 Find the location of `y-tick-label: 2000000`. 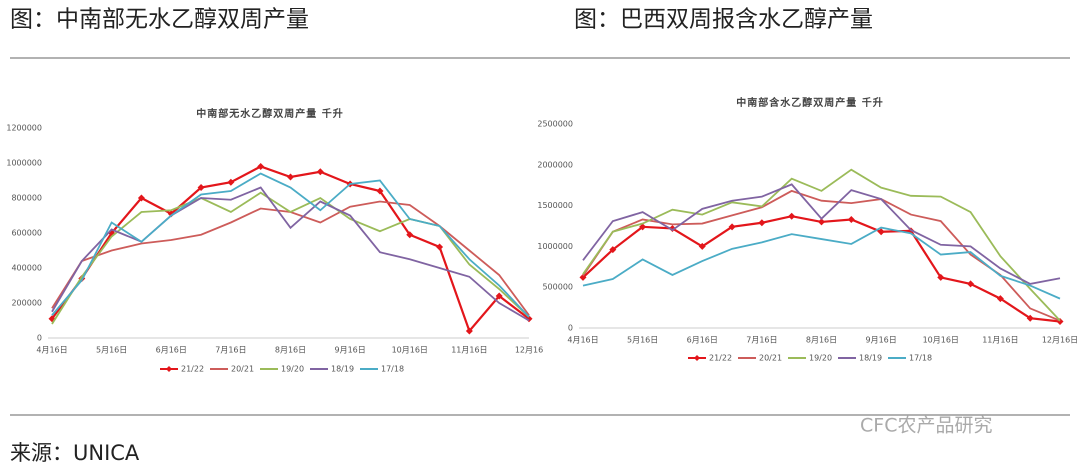

y-tick-label: 2000000 is located at coordinates (555, 164).